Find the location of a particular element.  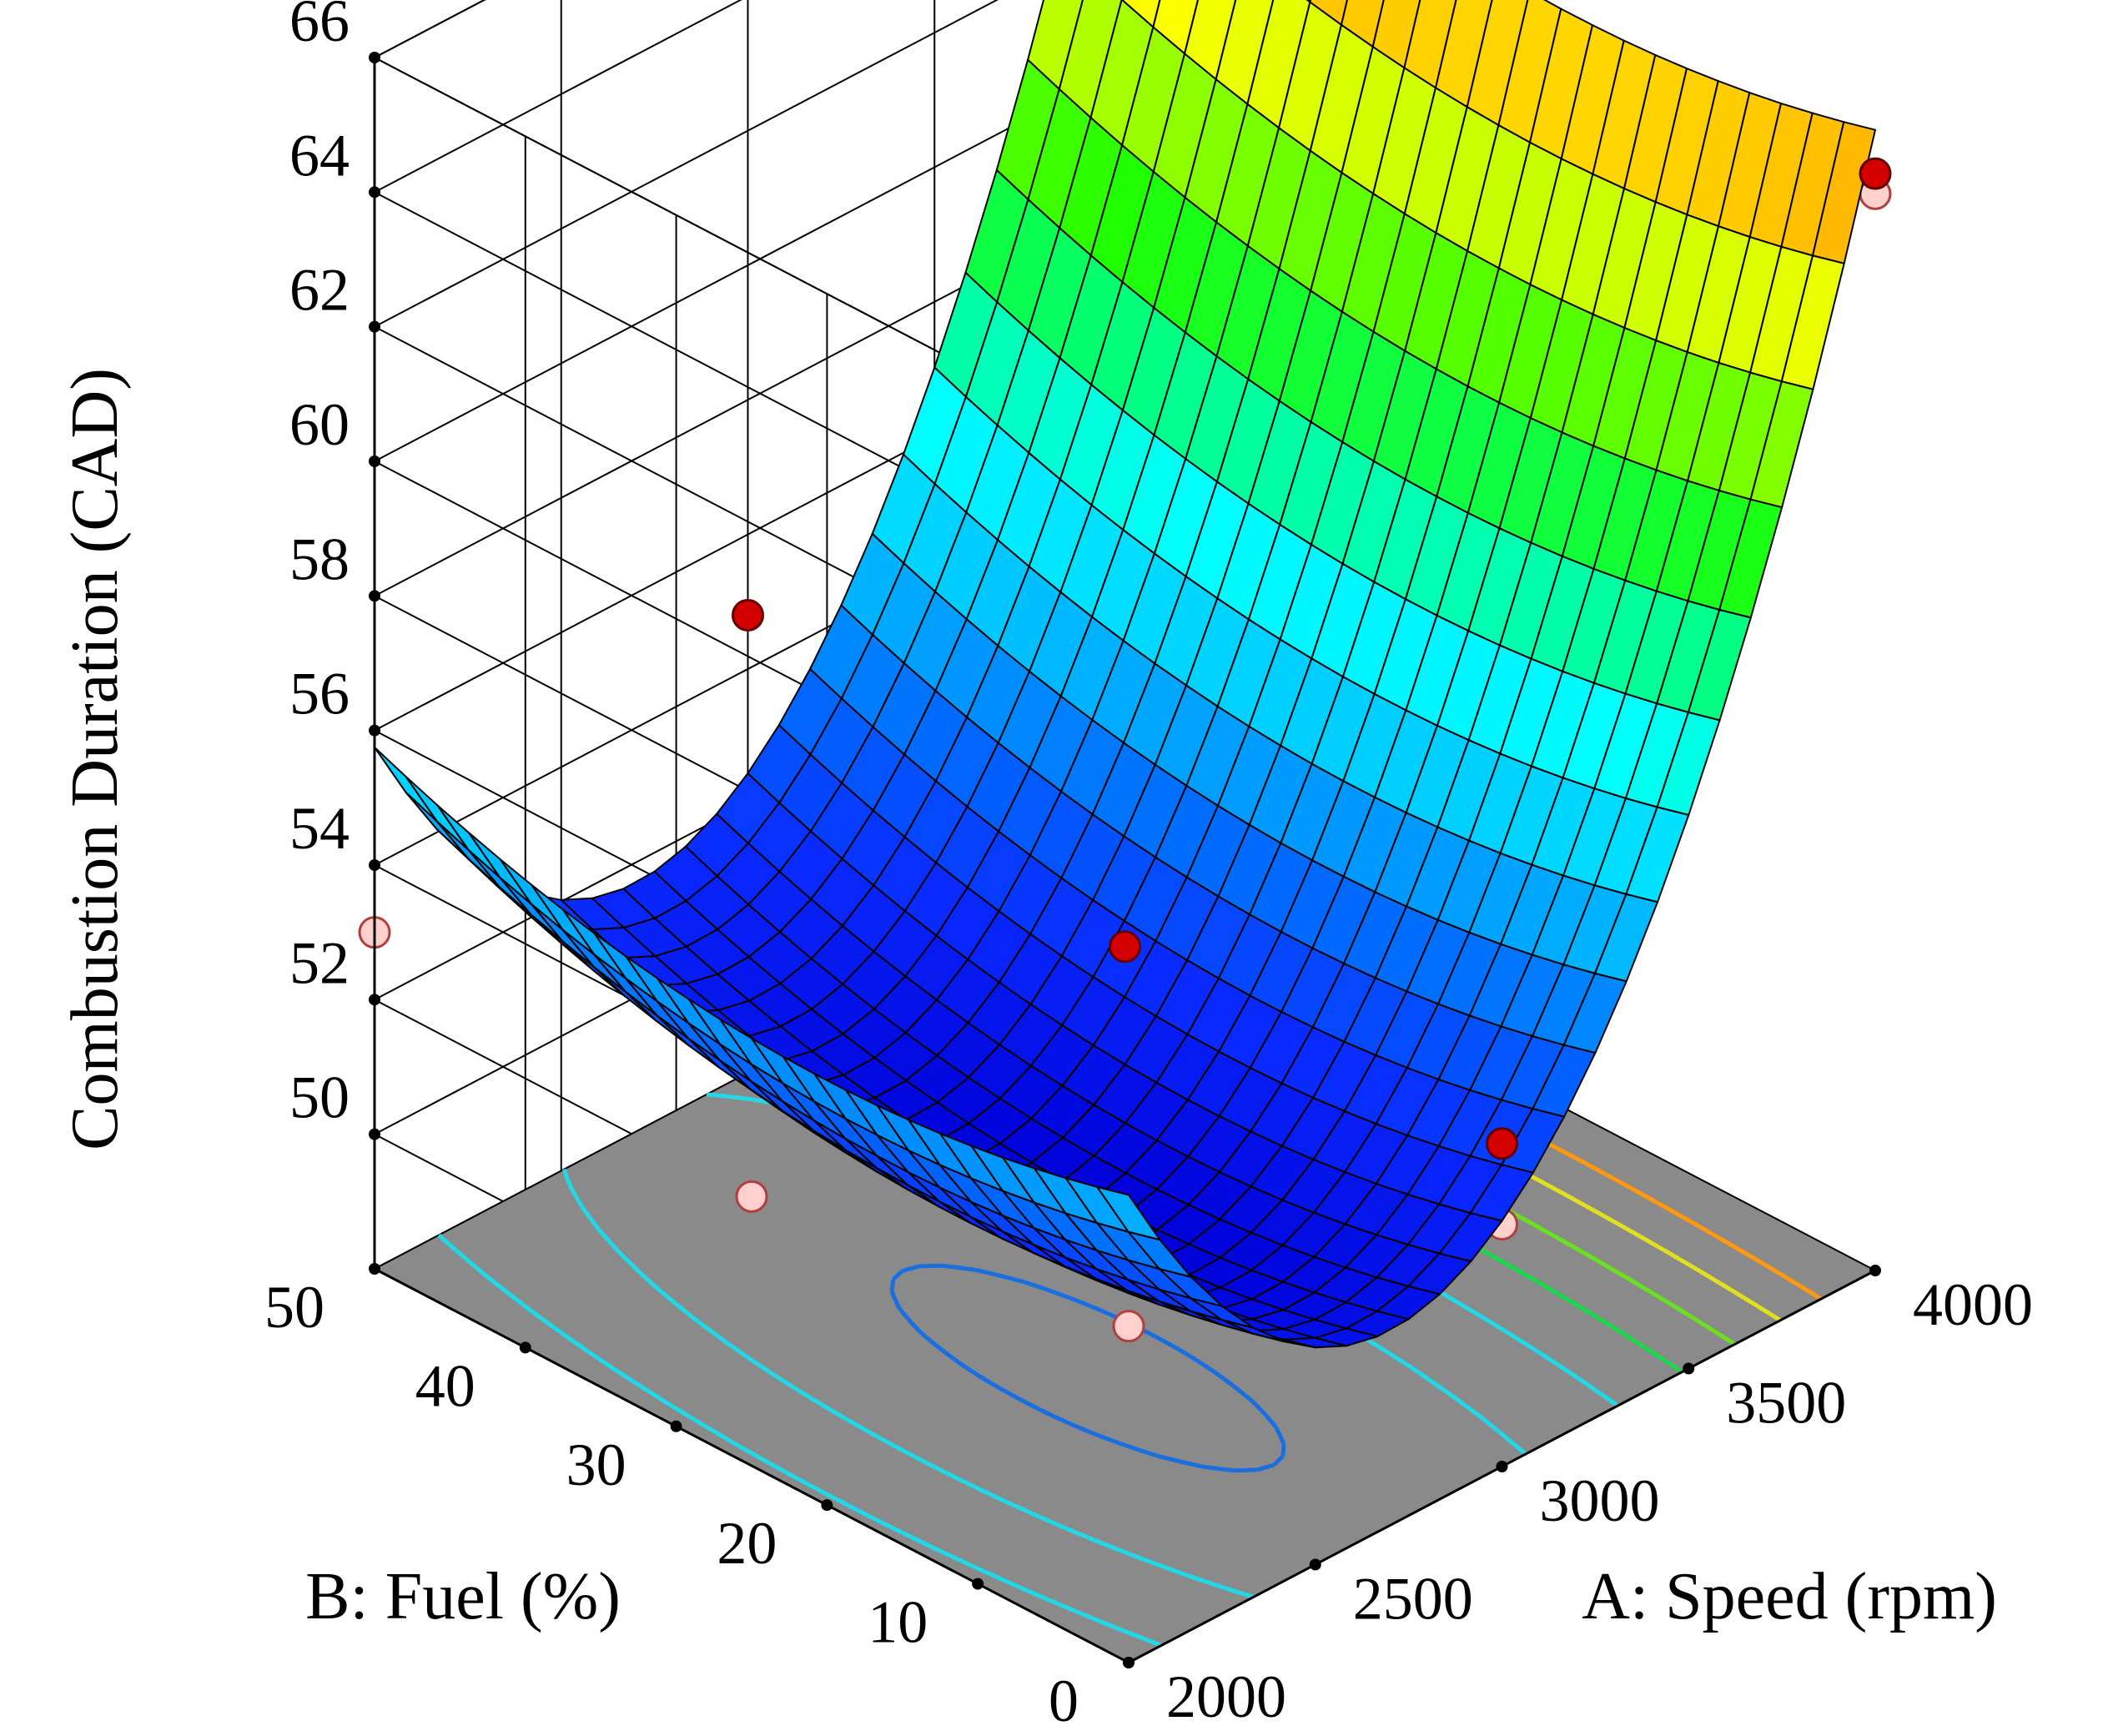

z-tick-label: 60 is located at coordinates (319, 424).